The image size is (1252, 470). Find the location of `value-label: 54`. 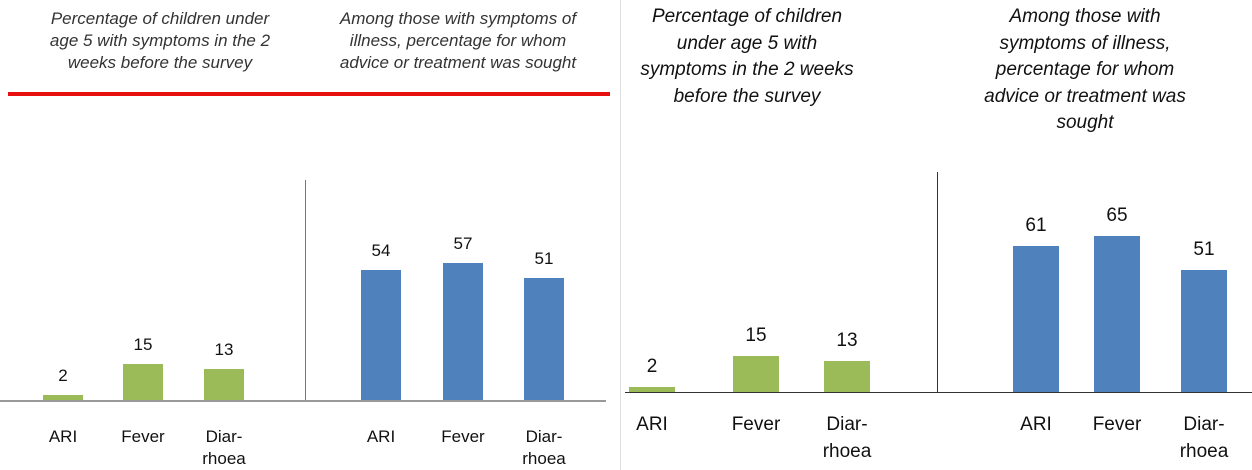

value-label: 54 is located at coordinates (381, 251).